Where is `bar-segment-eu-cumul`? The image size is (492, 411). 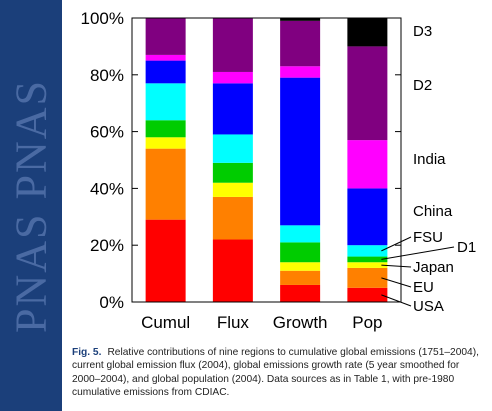 bar-segment-eu-cumul is located at coordinates (165, 184).